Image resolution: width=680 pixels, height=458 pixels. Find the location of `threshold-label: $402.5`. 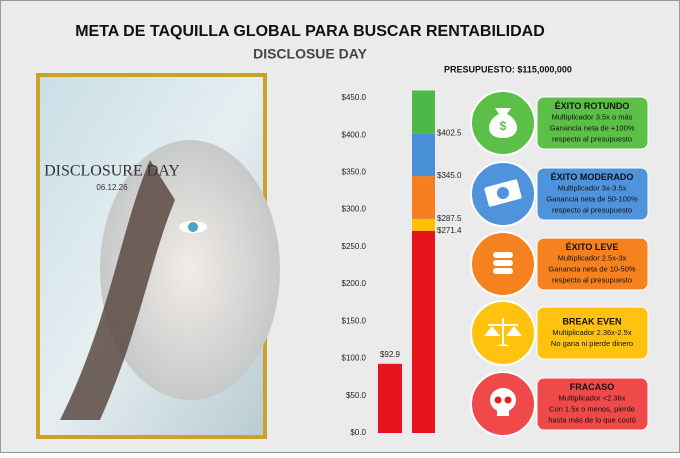

threshold-label: $402.5 is located at coordinates (449, 132).